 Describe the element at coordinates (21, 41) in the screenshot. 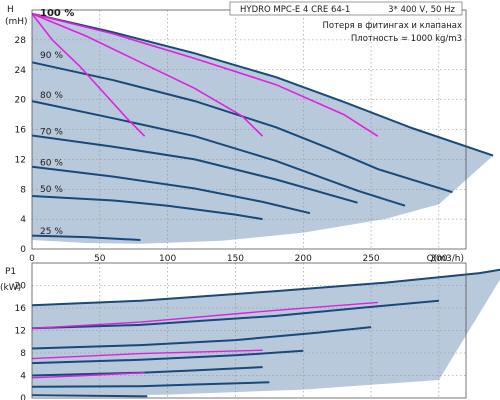

I see `y-tick-label: 28` at that location.